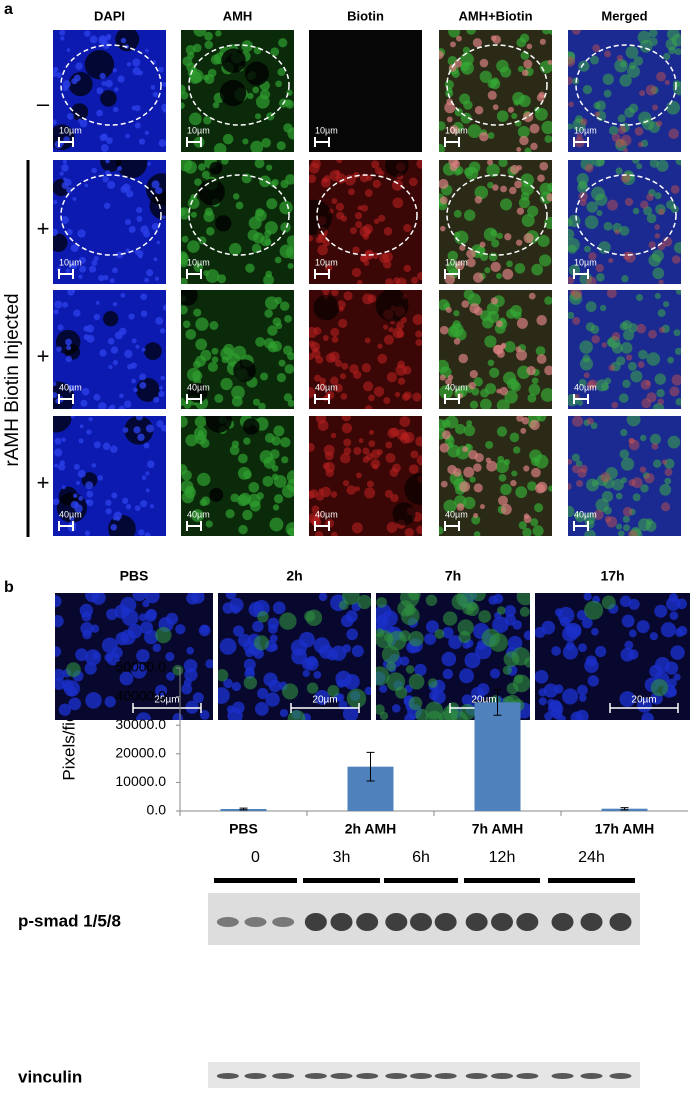 The image size is (694, 1095). I want to click on column-header: Biotin, so click(365, 15).